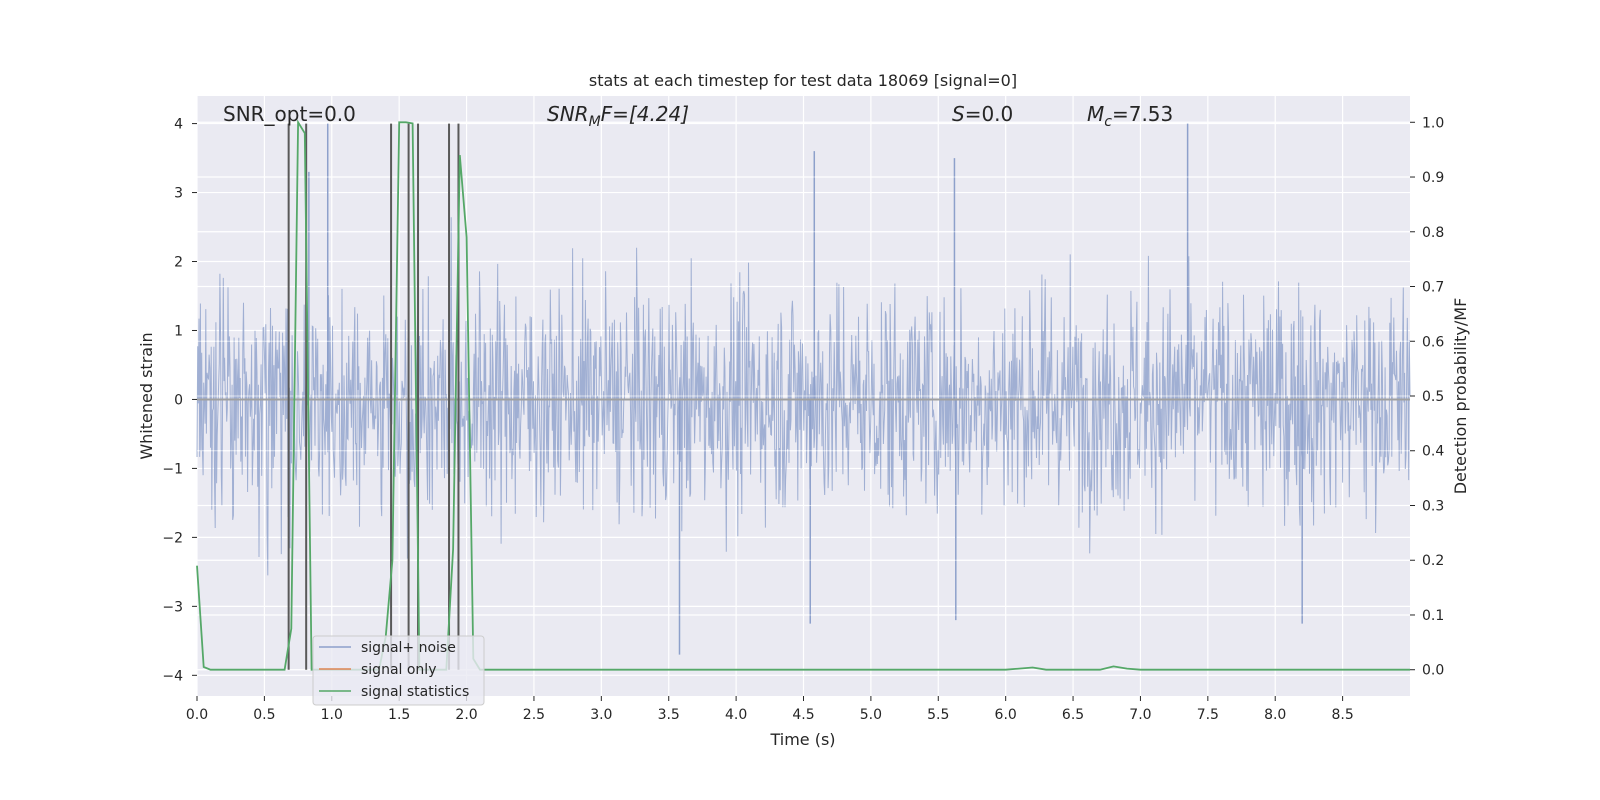 This screenshot has height=800, width=1600. Describe the element at coordinates (1433, 506) in the screenshot. I see `y-right-tick-label: 0.3` at that location.